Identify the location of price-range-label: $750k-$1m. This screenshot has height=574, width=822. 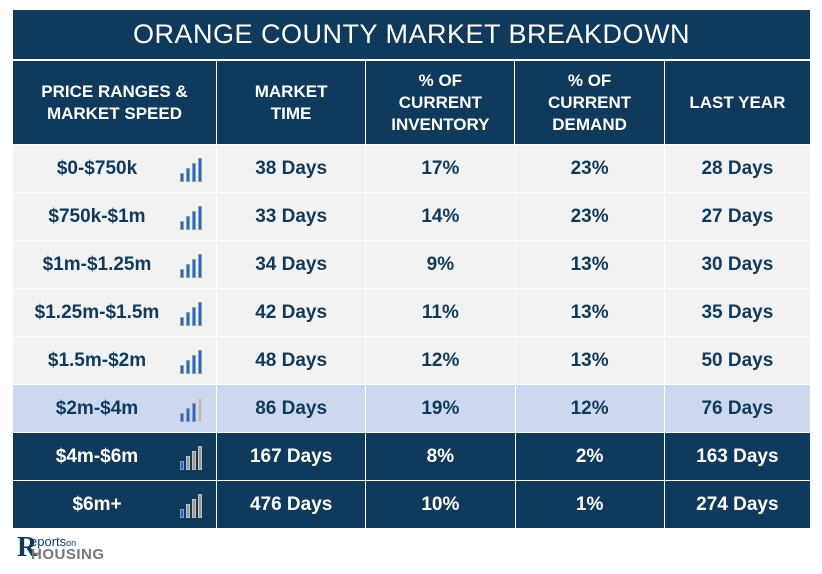
(97, 216).